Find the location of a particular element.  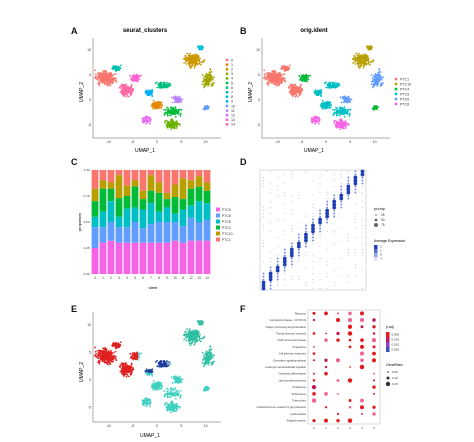

panel-a-ylabel: UMAP_2 is located at coordinates (82, 92).